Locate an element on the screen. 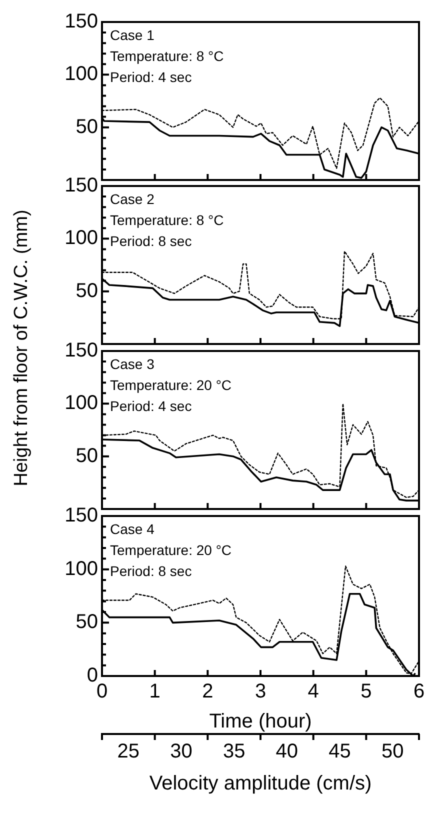 The width and height of the screenshot is (427, 826). x2-tick-label: 45 is located at coordinates (339, 751).